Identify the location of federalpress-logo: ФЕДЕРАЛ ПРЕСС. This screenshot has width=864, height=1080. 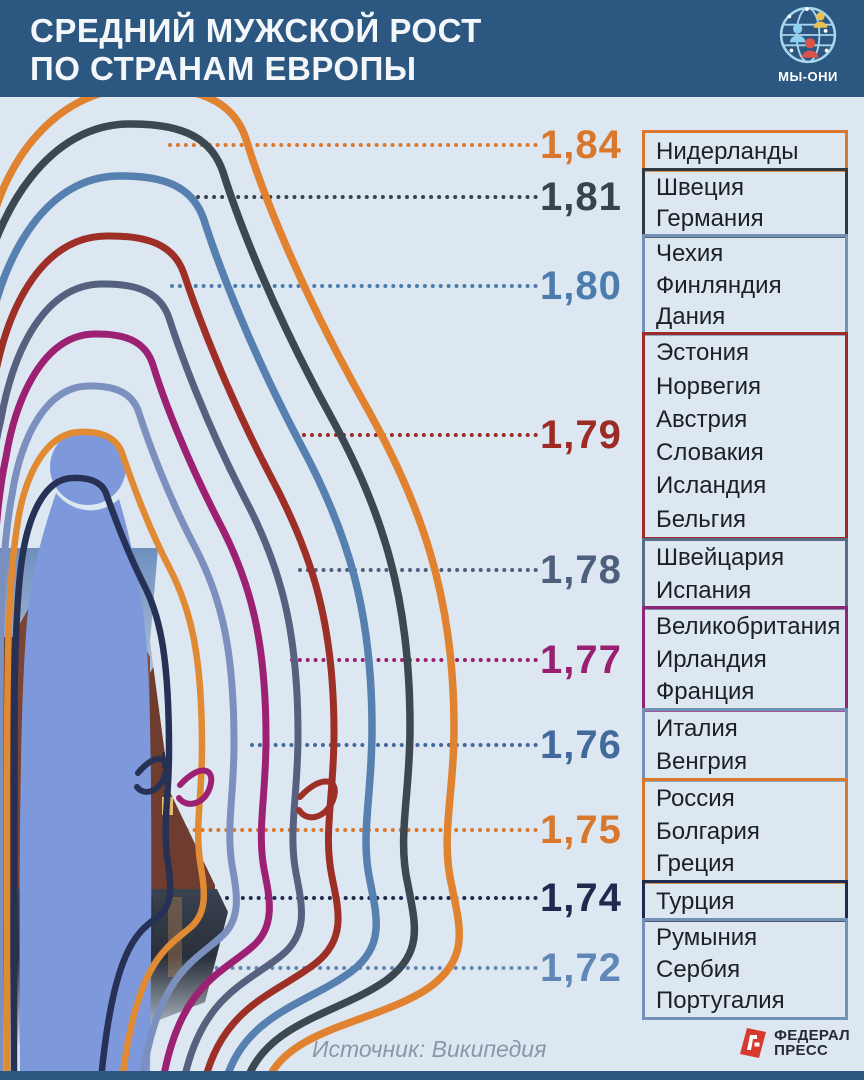
(794, 1043).